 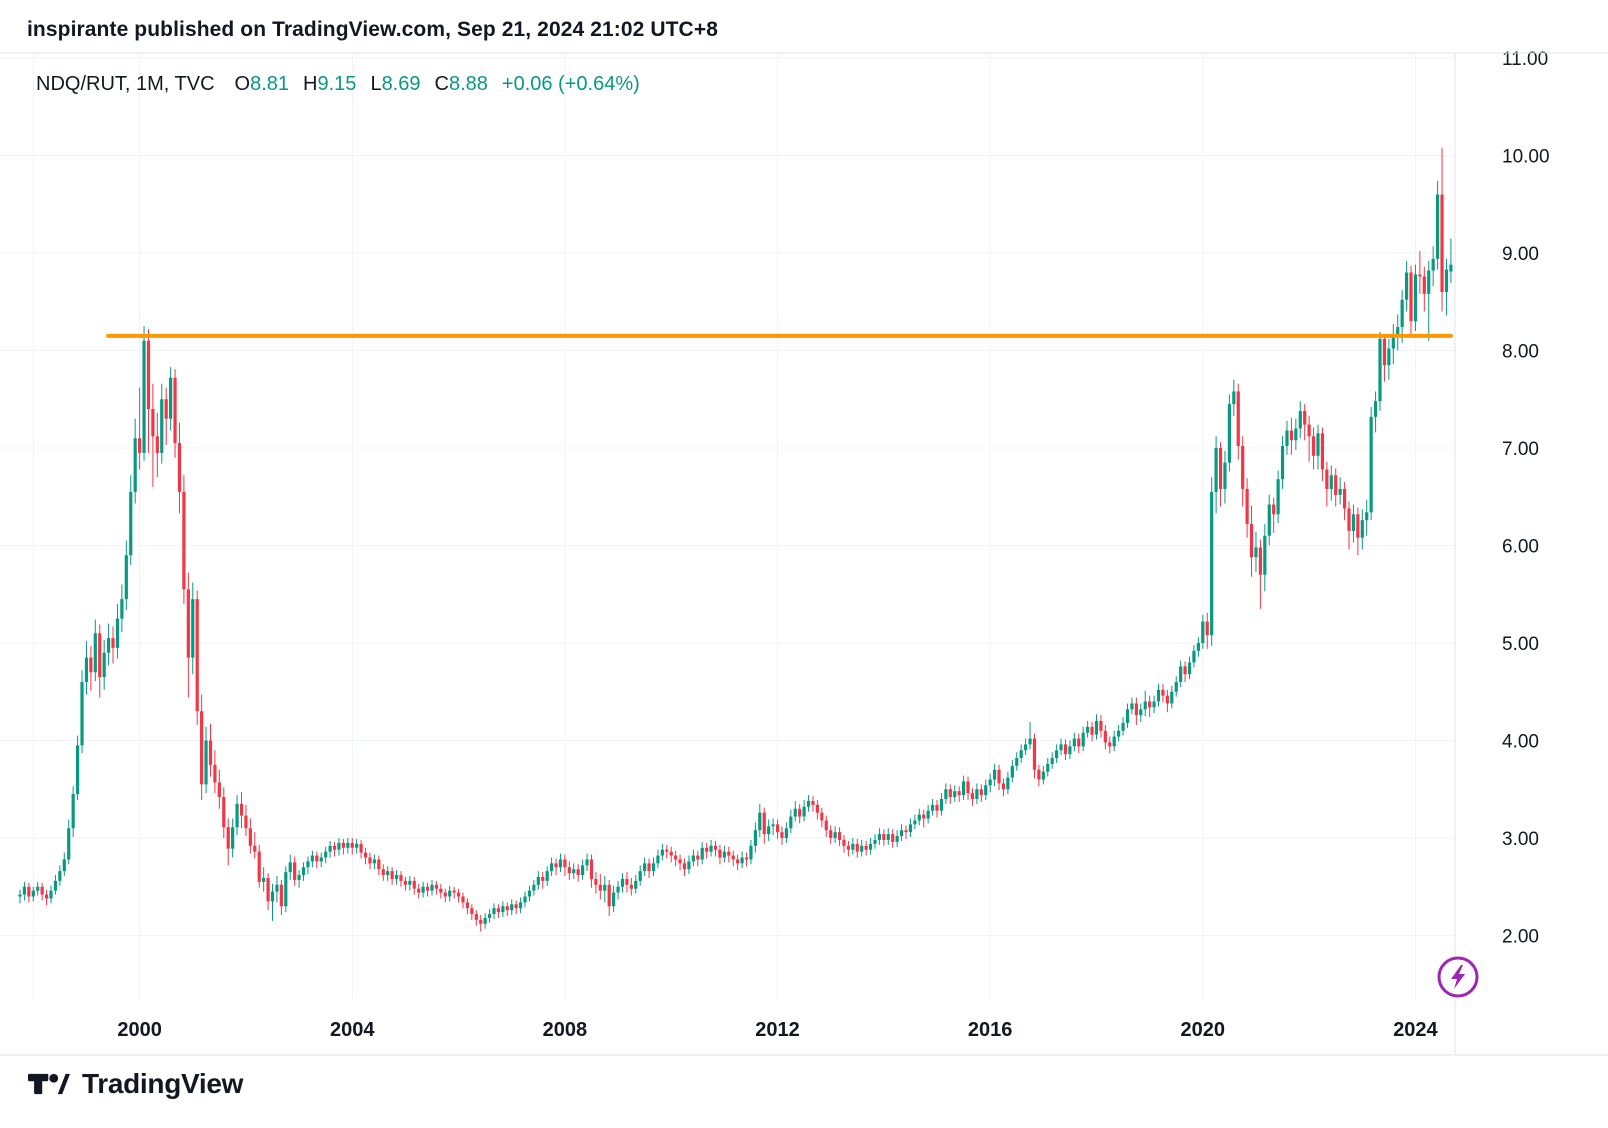 What do you see at coordinates (565, 1030) in the screenshot?
I see `x-axis-label: 2008` at bounding box center [565, 1030].